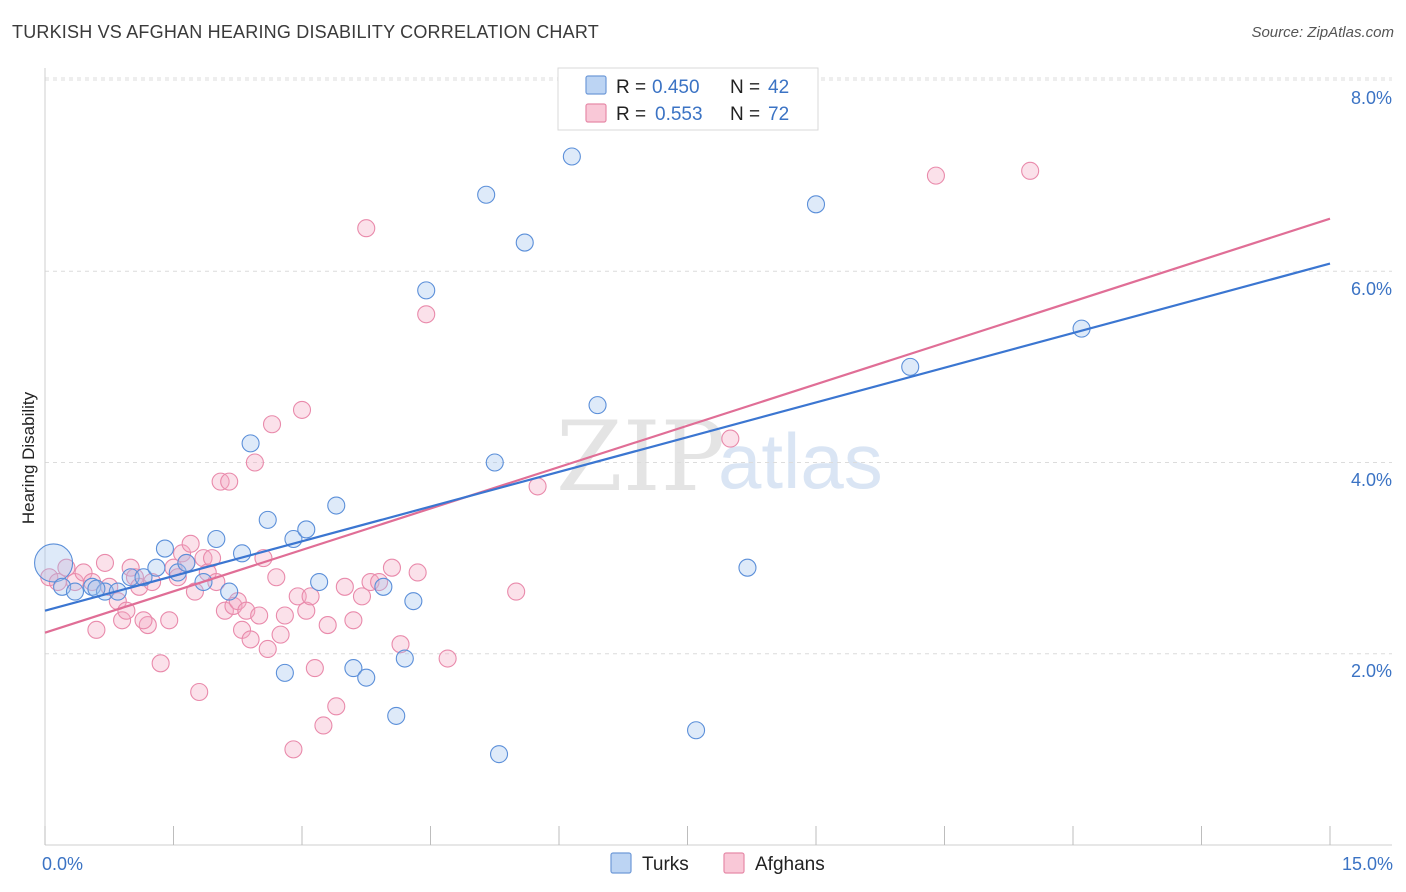 The image size is (1406, 892). I want to click on legend-swatch-turks, so click(596, 85).